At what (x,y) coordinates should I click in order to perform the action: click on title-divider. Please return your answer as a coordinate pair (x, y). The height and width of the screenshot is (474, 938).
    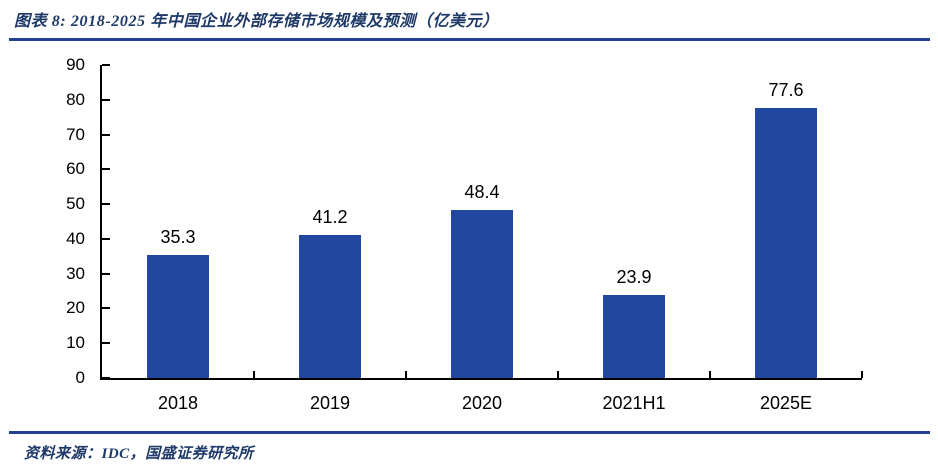
    Looking at the image, I should click on (469, 39).